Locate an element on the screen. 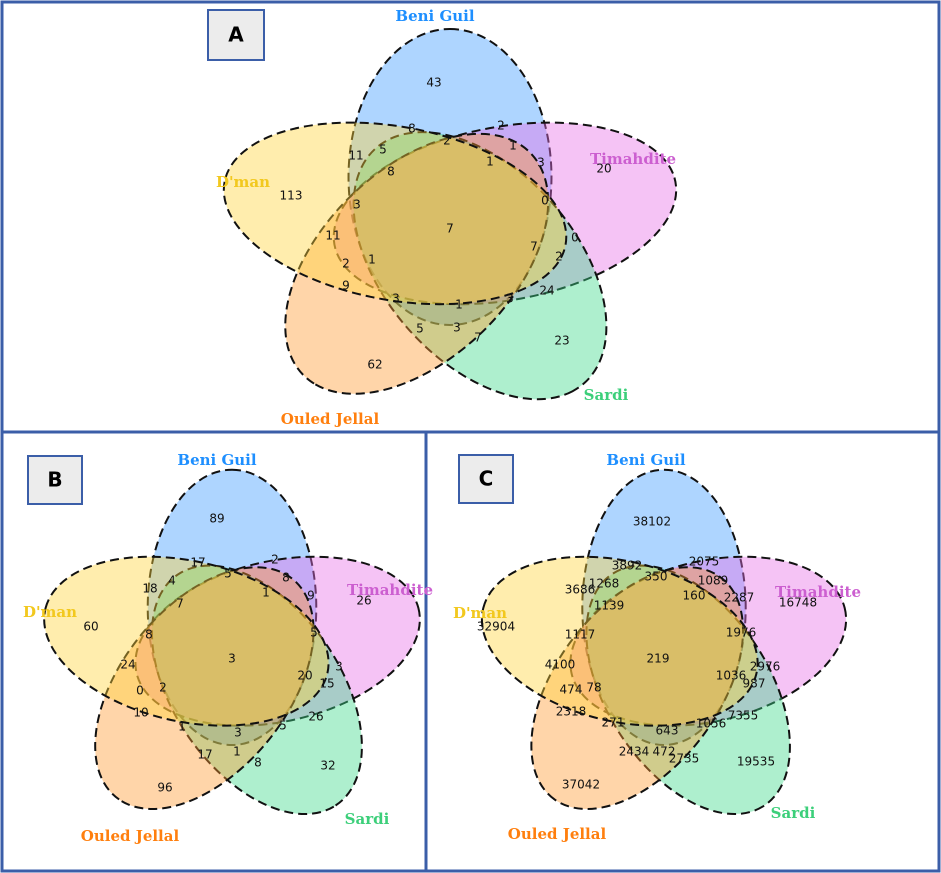 The width and height of the screenshot is (941, 873). region-count: 23 is located at coordinates (561, 341).